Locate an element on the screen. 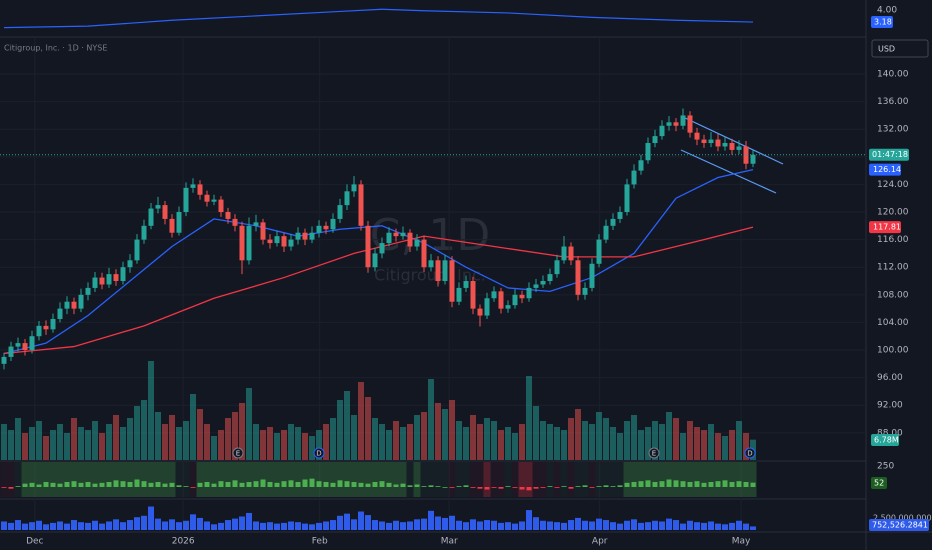 This screenshot has height=550, width=932. x-tick-label: Mar is located at coordinates (449, 542).